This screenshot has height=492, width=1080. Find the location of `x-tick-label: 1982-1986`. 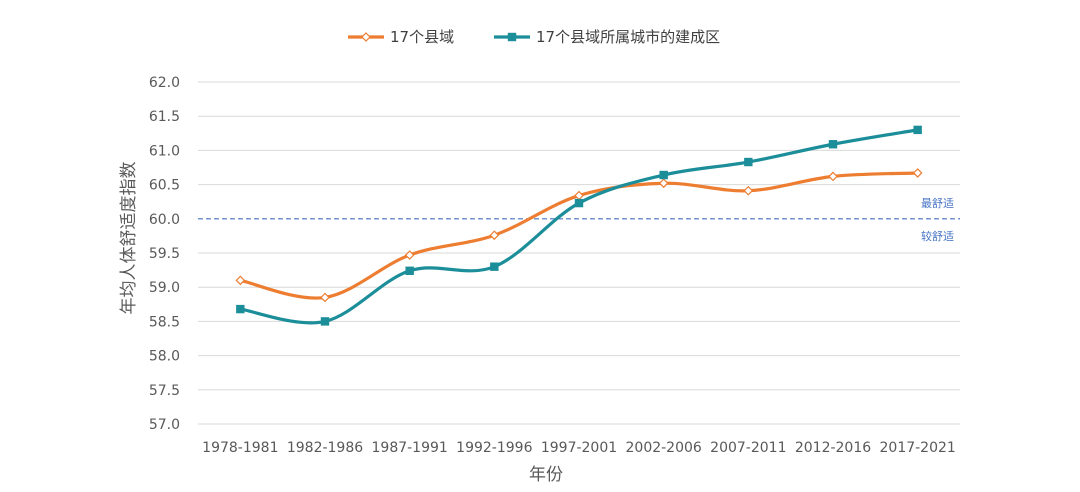

x-tick-label: 1982-1986 is located at coordinates (325, 448).